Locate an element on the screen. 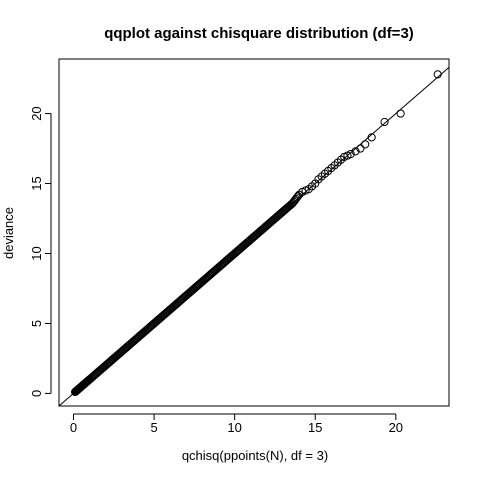 The width and height of the screenshot is (480, 480). y-tick-label: 5 is located at coordinates (36, 323).